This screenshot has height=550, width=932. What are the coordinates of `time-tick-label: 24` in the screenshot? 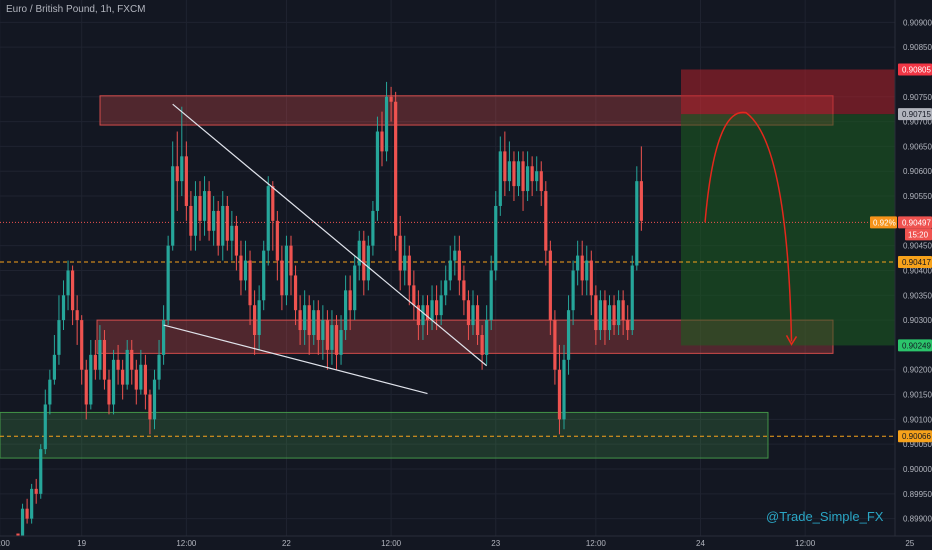 It's located at (700, 543).